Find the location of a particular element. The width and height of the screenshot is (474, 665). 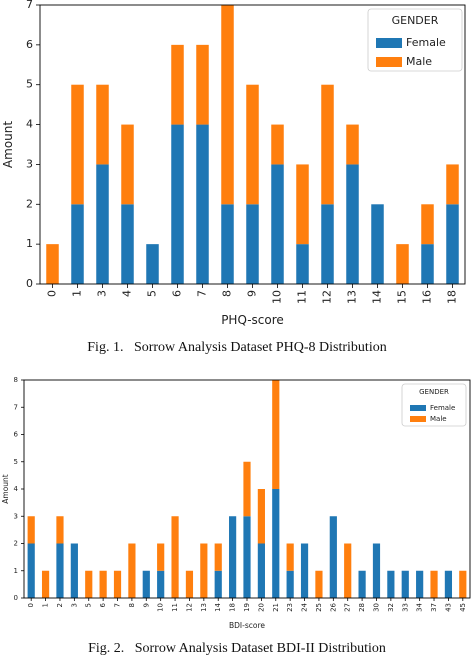

x-tick-label: 19 is located at coordinates (247, 607).